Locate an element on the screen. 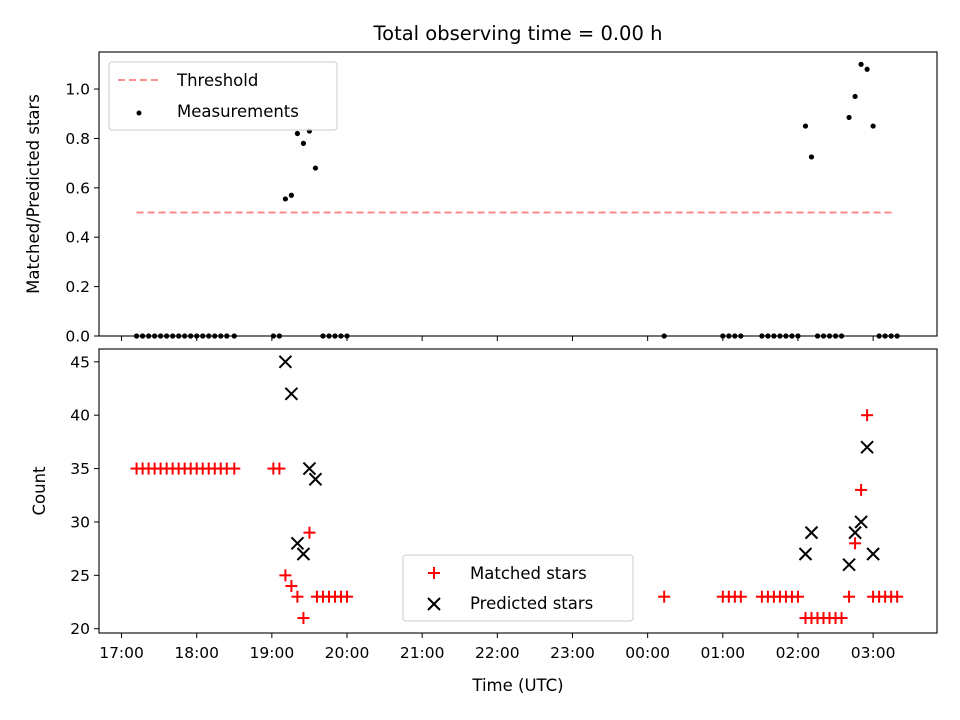  top-y-tick-label: 0.0 is located at coordinates (77, 337).